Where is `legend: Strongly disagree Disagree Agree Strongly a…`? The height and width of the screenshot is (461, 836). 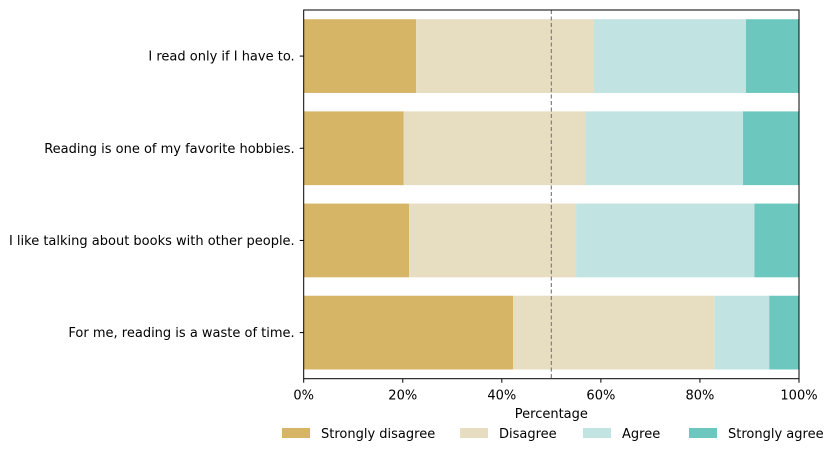
legend: Strongly disagree Disagree Agree Strongly a… is located at coordinates (553, 434).